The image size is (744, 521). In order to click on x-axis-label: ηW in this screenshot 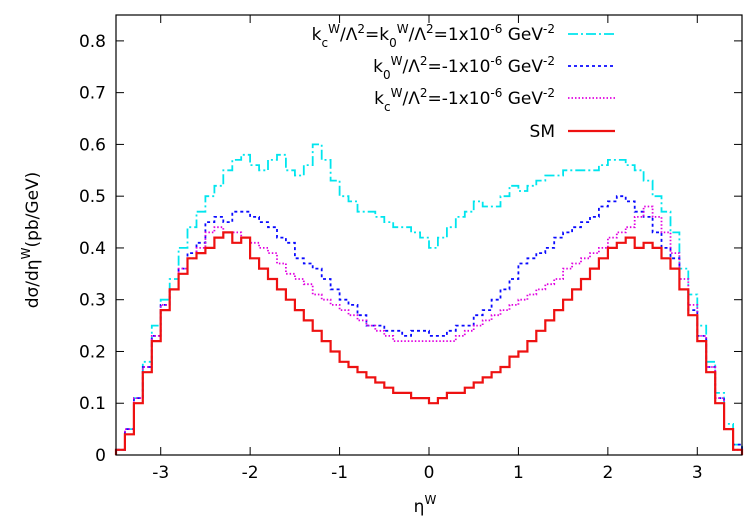, I will do `click(425, 505)`.